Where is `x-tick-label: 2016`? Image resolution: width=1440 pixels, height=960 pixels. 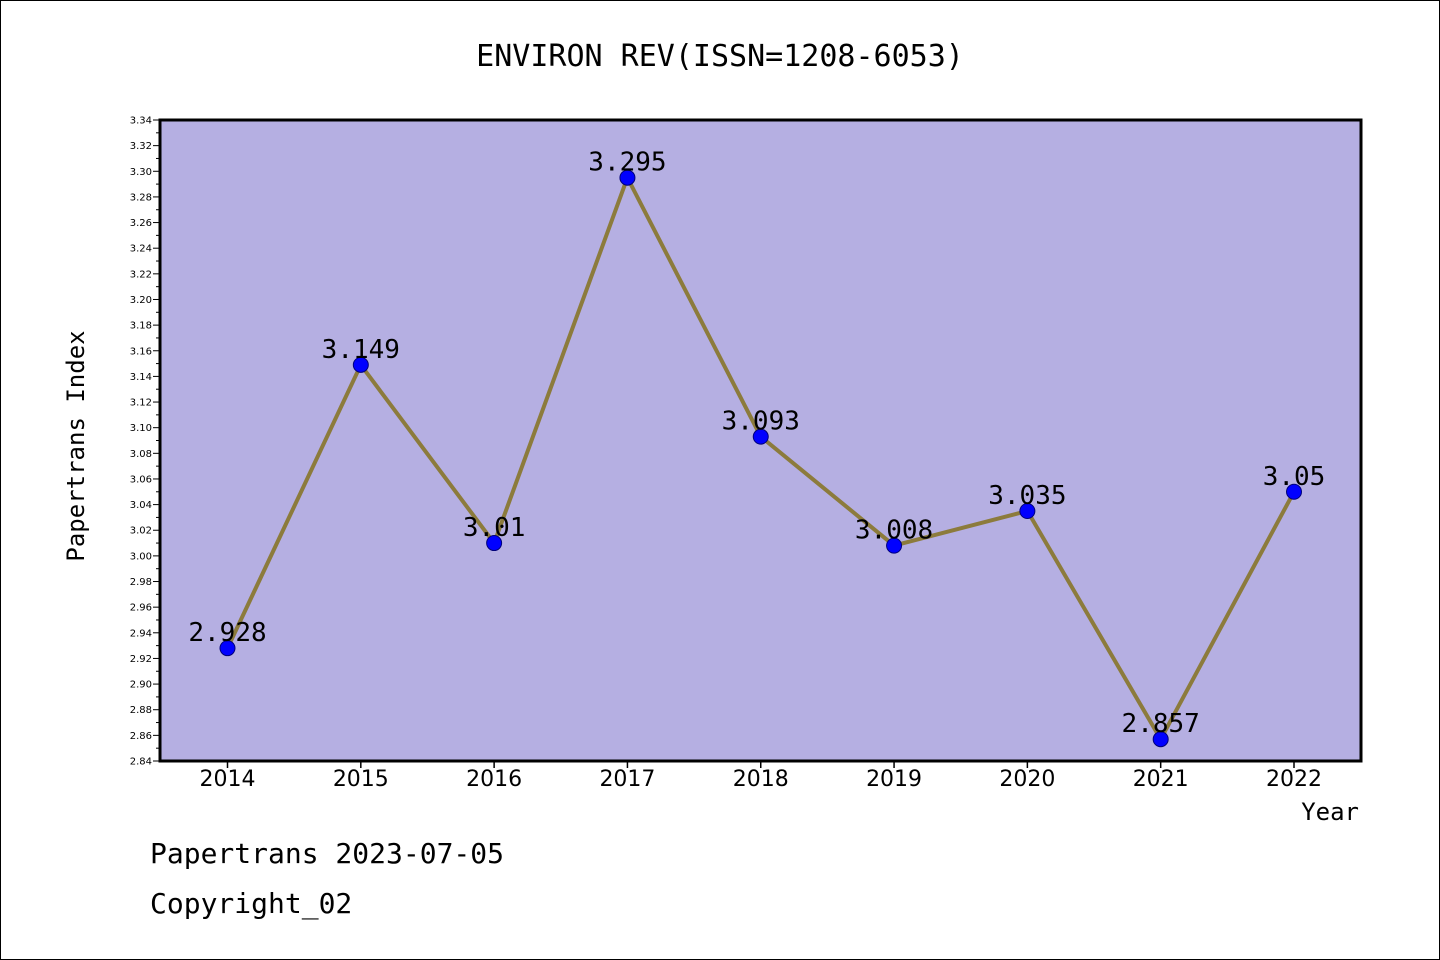 x-tick-label: 2016 is located at coordinates (494, 779).